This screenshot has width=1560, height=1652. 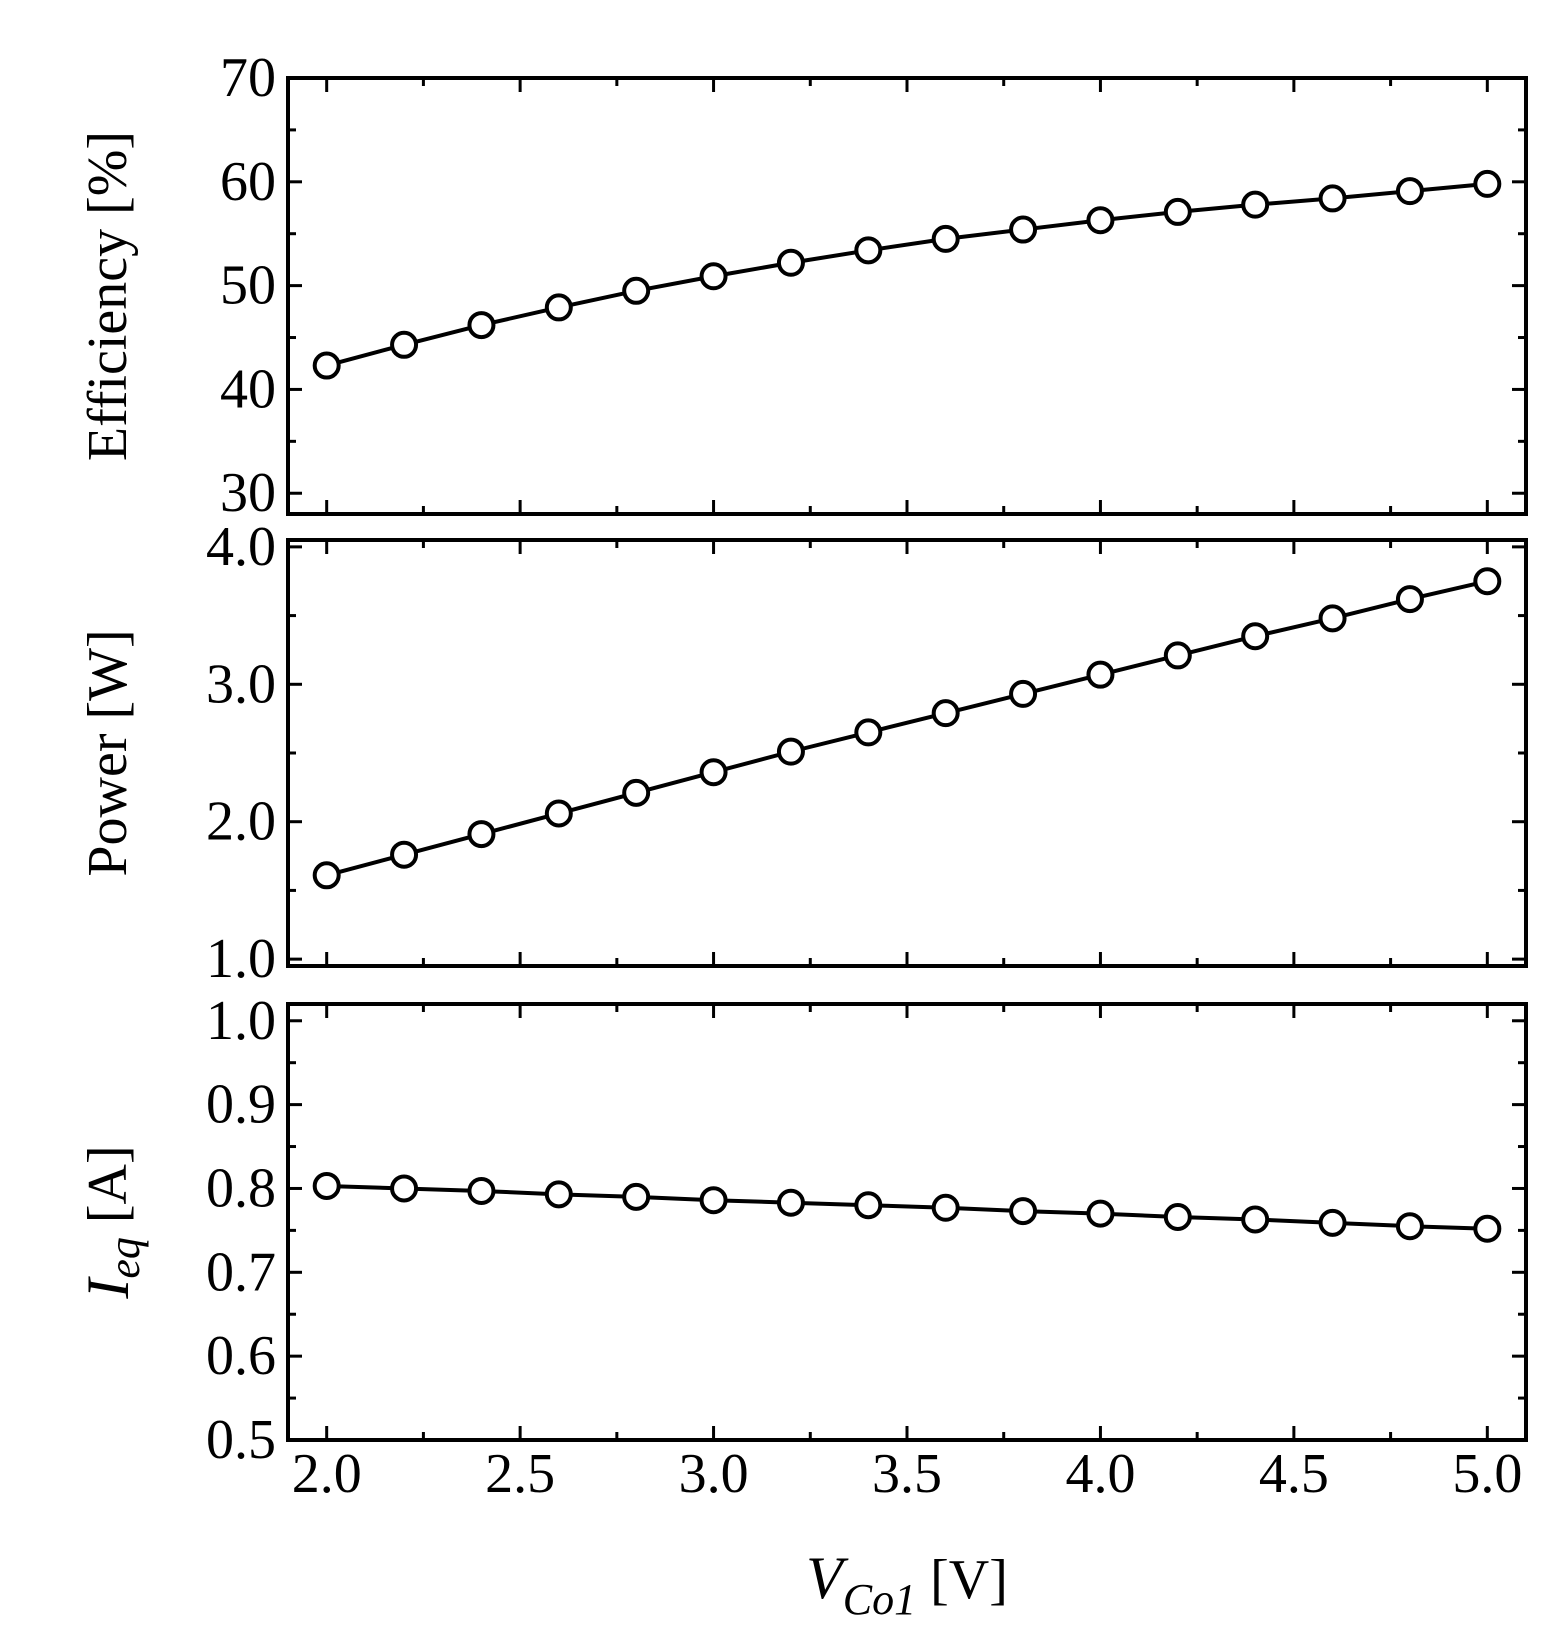 I want to click on x-tick-label: 4.0, so click(x=1100, y=1474).